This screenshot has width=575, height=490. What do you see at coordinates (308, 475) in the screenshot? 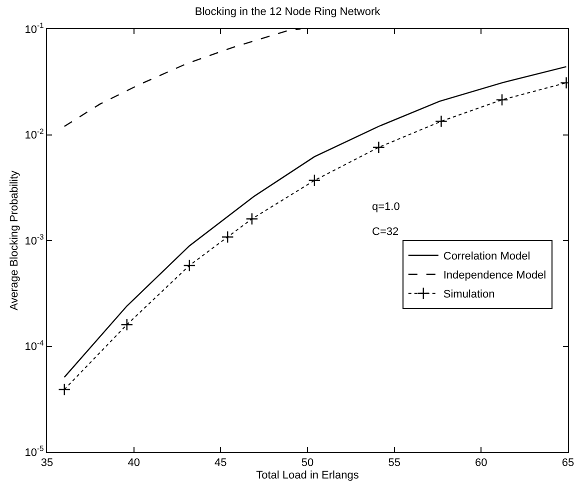
I see `x-axis-title: Total Load in Erlangs` at bounding box center [308, 475].